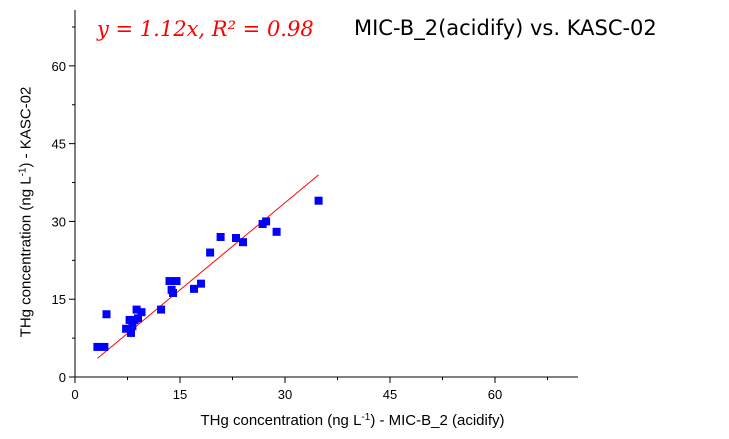  Describe the element at coordinates (59, 66) in the screenshot. I see `y-tick-label: 60` at that location.